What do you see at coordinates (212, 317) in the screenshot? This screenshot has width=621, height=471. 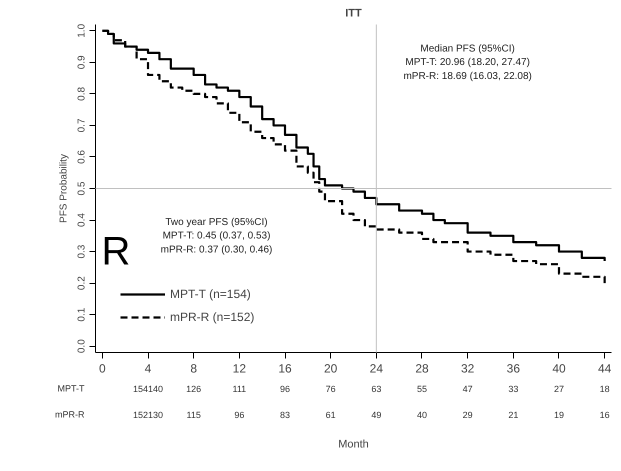 I see `legend-label: mPR-R (n=152)` at bounding box center [212, 317].